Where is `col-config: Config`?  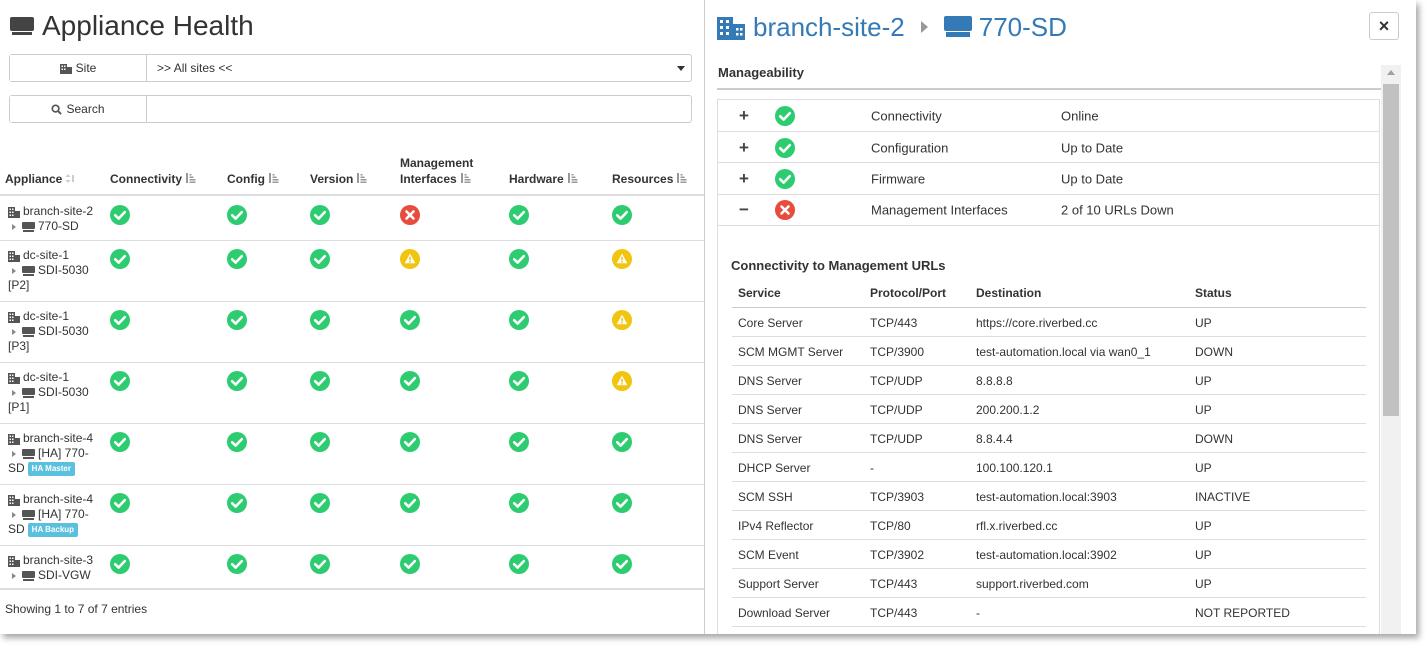
col-config: Config is located at coordinates (253, 179).